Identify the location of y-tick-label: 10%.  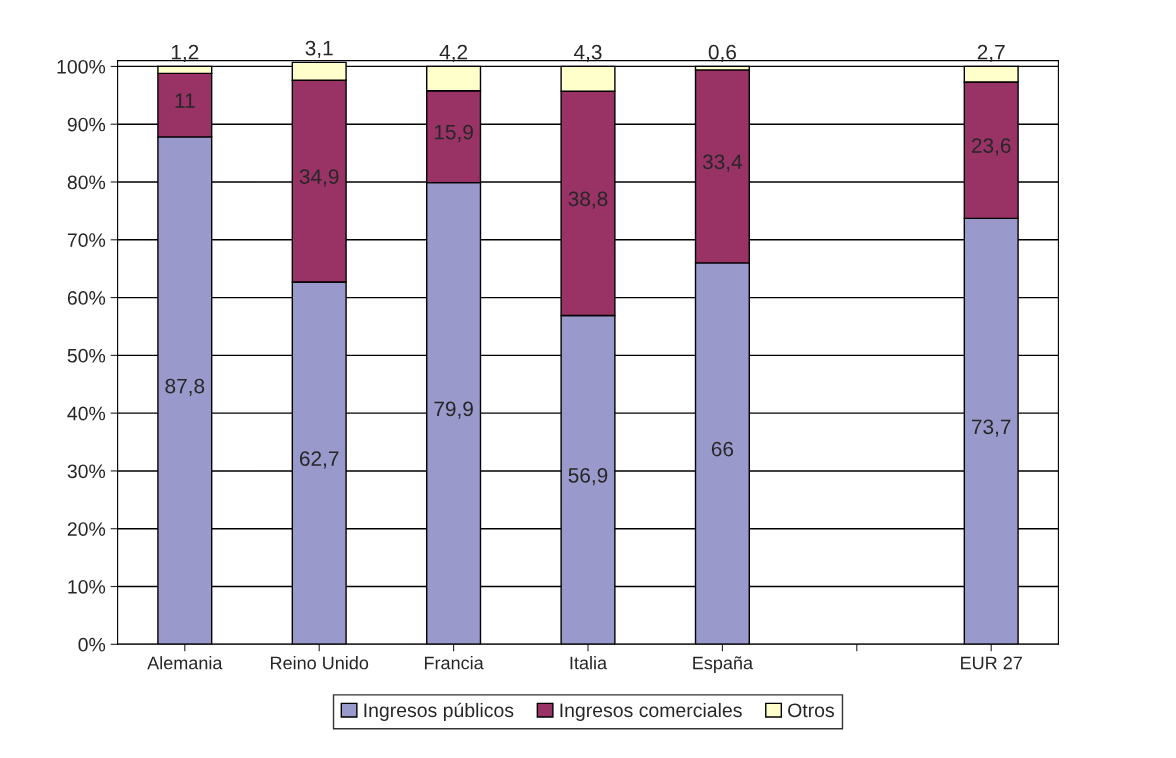
(87, 586).